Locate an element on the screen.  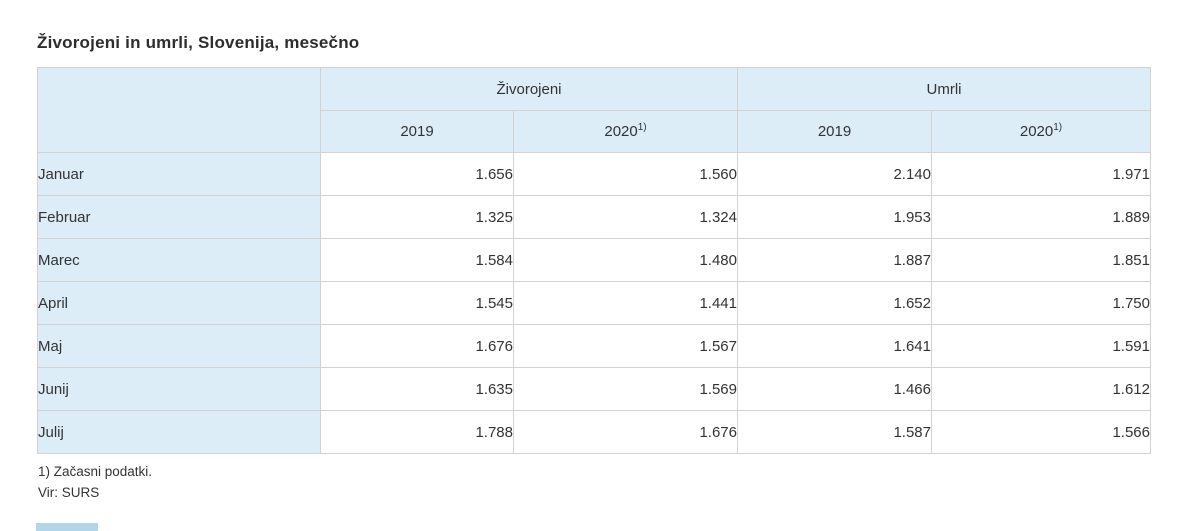
value-cell: 1.324 is located at coordinates (625, 217).